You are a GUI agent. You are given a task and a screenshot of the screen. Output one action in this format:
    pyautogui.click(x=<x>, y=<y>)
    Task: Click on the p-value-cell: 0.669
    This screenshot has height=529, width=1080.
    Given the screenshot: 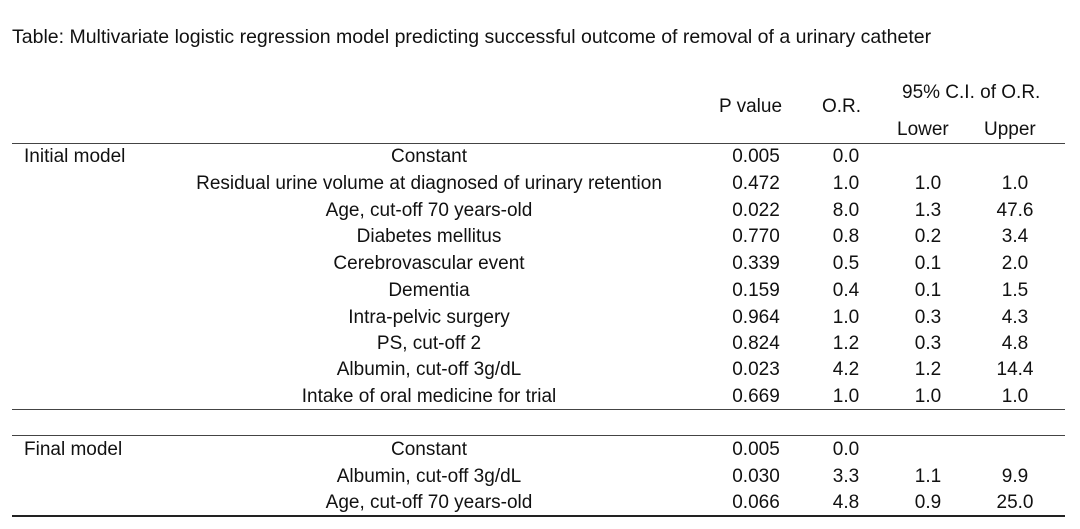 What is the action you would take?
    pyautogui.click(x=756, y=396)
    